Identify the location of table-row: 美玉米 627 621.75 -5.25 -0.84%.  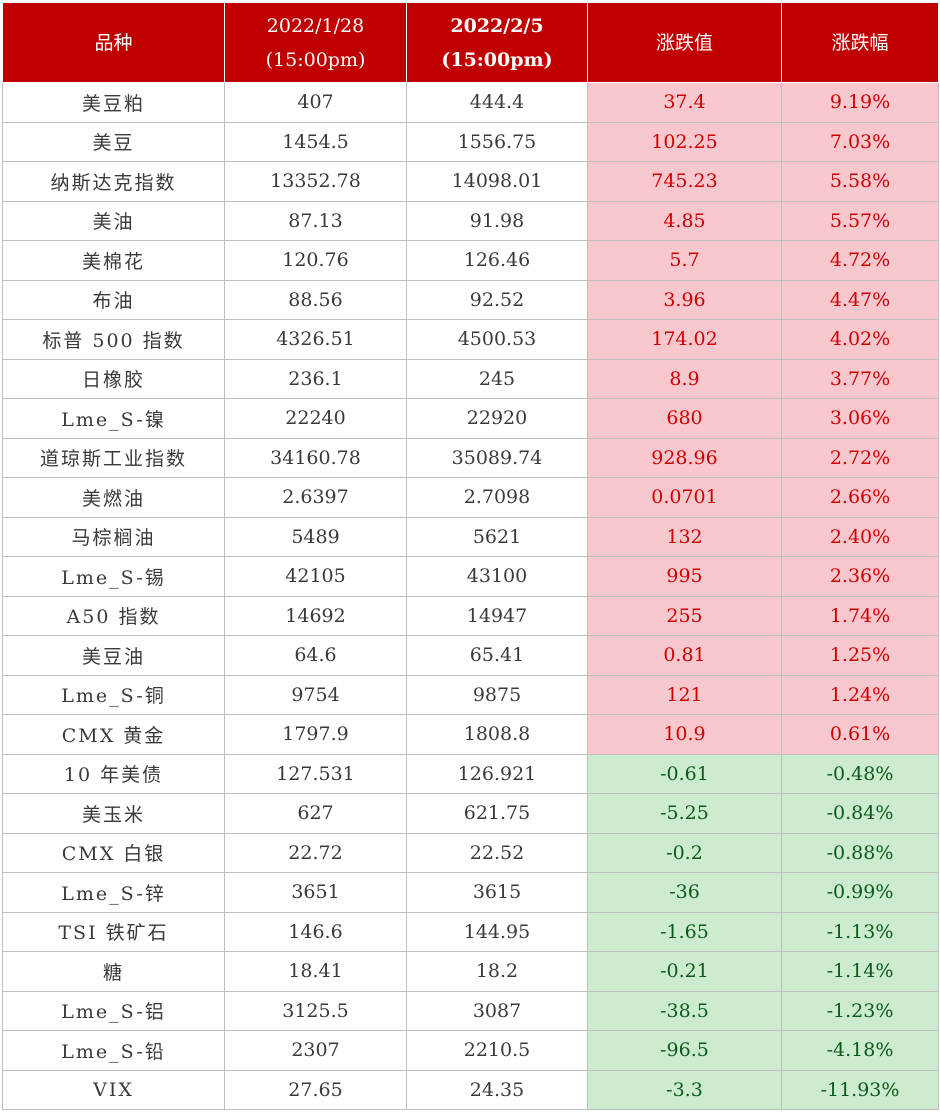
(470, 813).